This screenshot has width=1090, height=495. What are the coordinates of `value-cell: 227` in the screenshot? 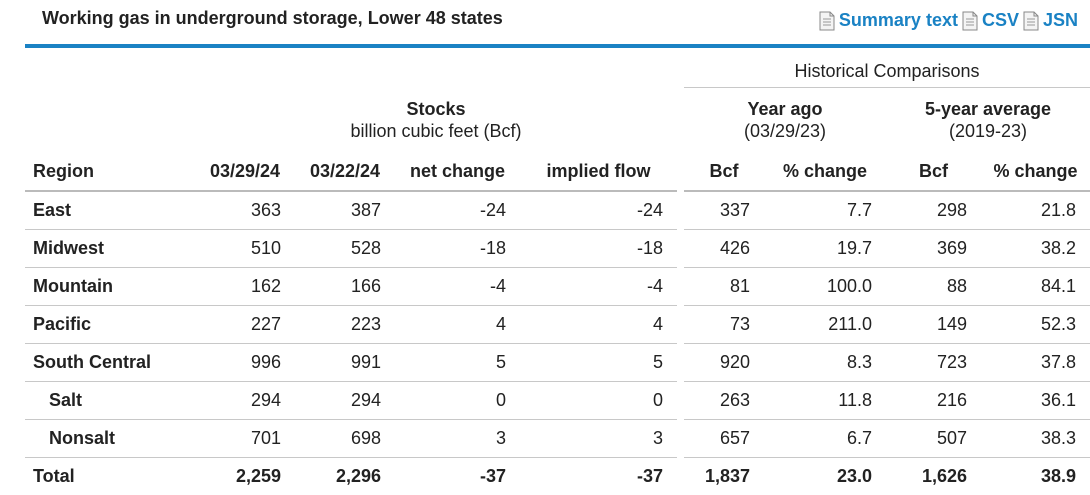 It's located at (245, 325).